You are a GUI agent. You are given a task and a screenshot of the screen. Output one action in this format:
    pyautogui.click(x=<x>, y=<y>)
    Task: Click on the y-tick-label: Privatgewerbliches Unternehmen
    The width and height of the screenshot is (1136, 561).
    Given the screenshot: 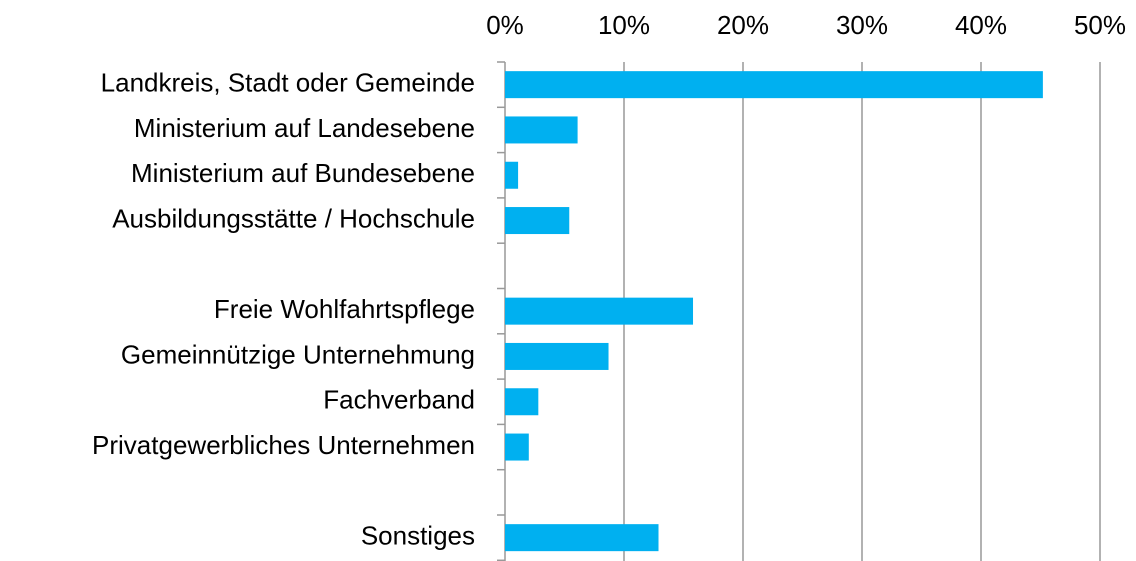 What is the action you would take?
    pyautogui.click(x=283, y=445)
    